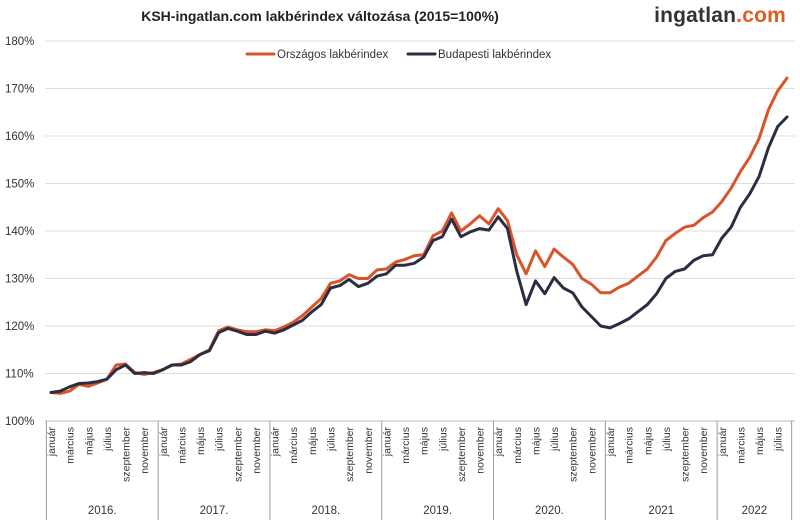 This screenshot has height=523, width=800. Describe the element at coordinates (695, 15) in the screenshot. I see `logo-main-text: ingatlan` at that location.